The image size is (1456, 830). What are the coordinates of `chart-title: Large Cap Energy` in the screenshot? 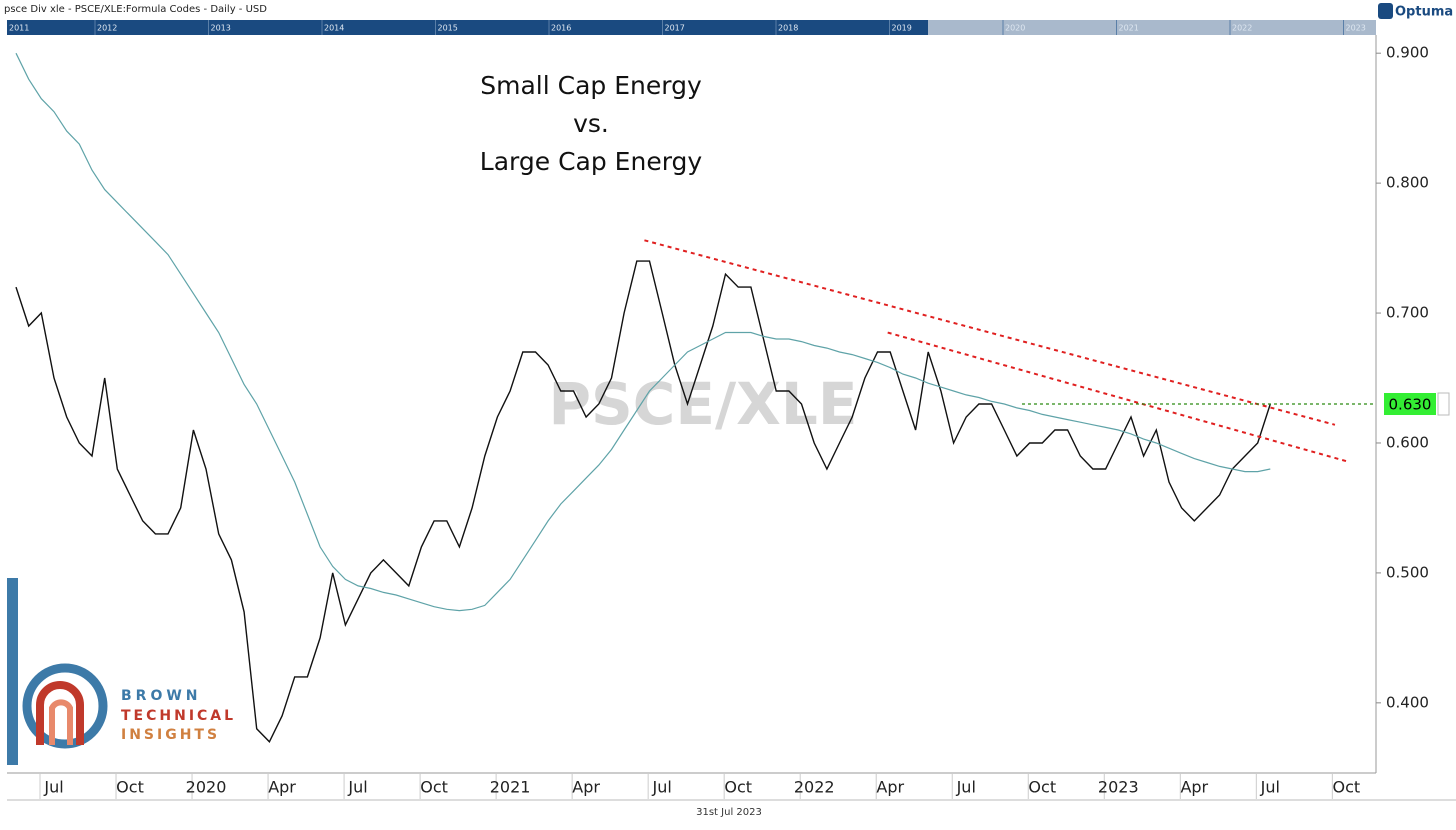 It's located at (591, 161).